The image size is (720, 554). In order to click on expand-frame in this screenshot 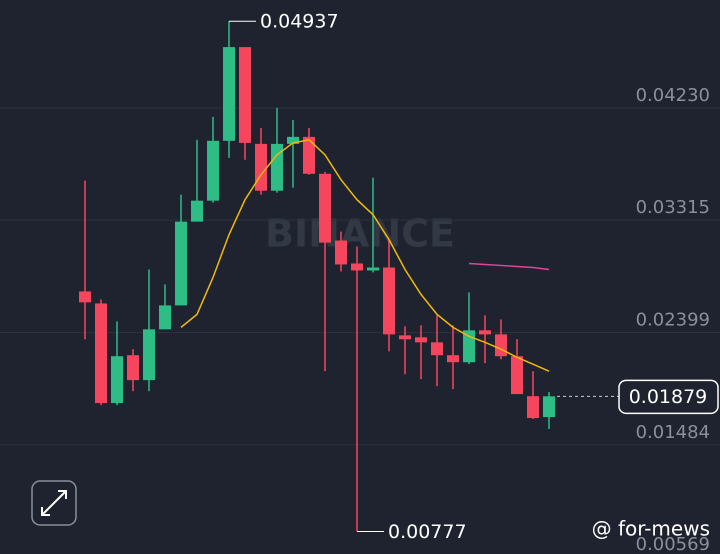, I will do `click(54, 503)`.